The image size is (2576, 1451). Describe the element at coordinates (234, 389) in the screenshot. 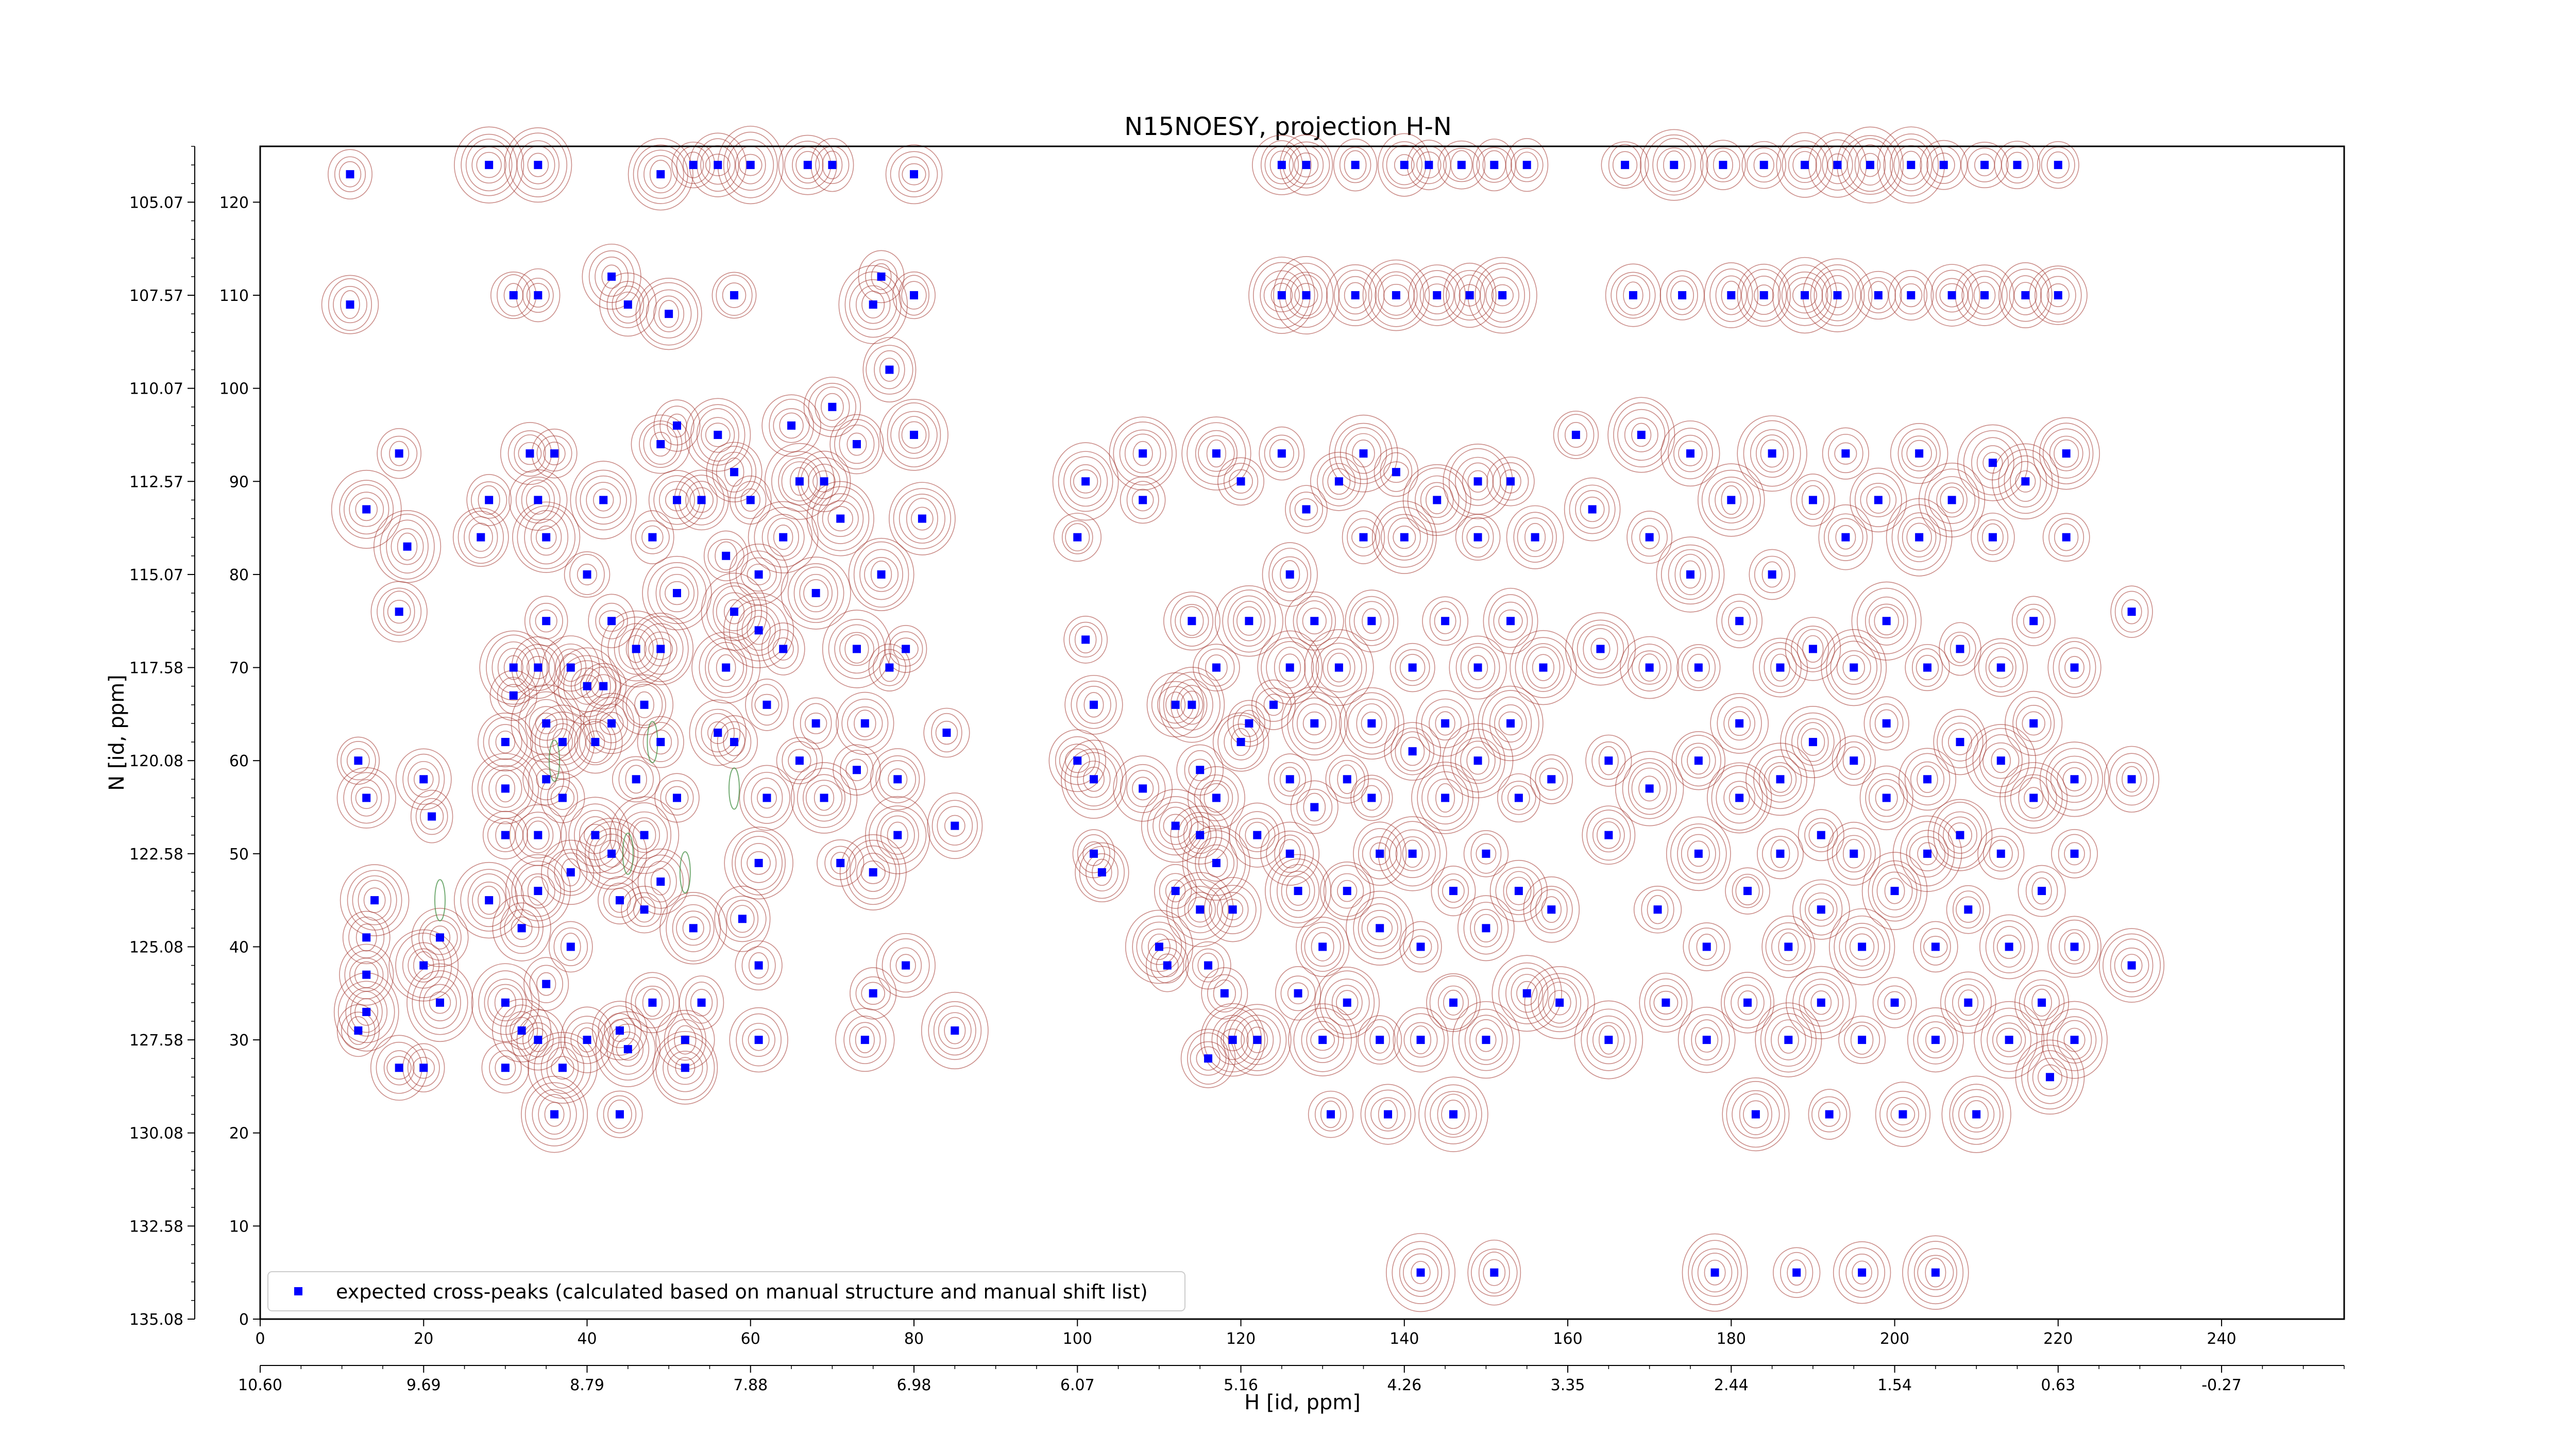

I see `y-tick-label: 100` at that location.